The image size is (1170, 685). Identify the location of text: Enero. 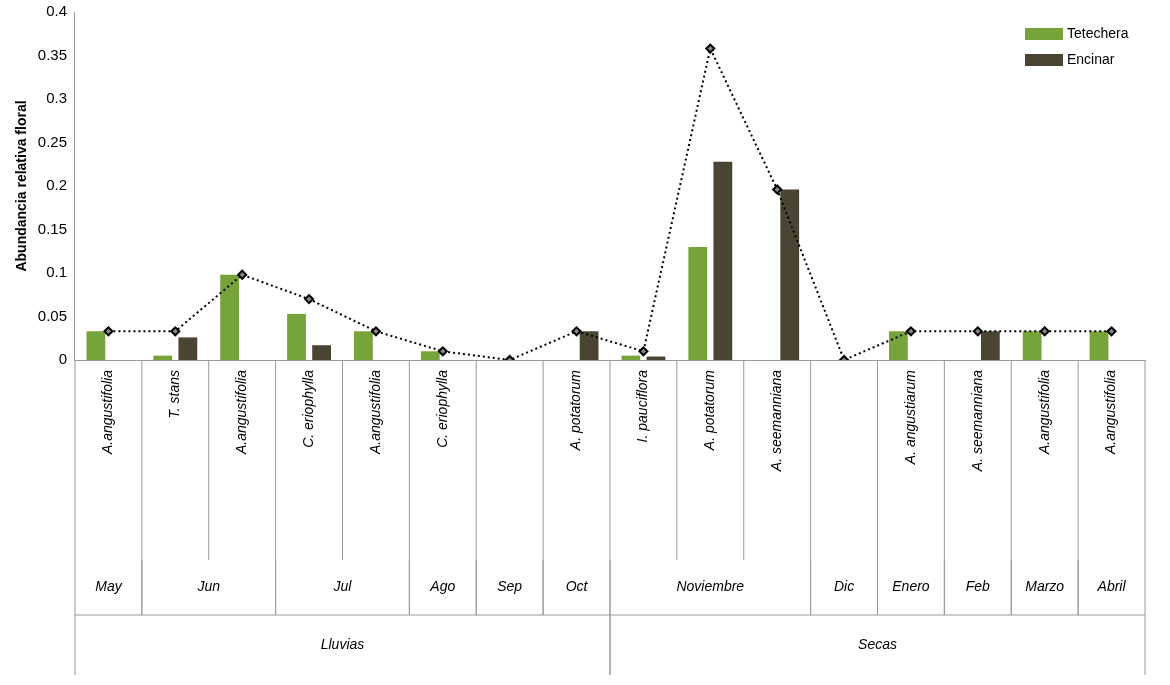
(911, 585).